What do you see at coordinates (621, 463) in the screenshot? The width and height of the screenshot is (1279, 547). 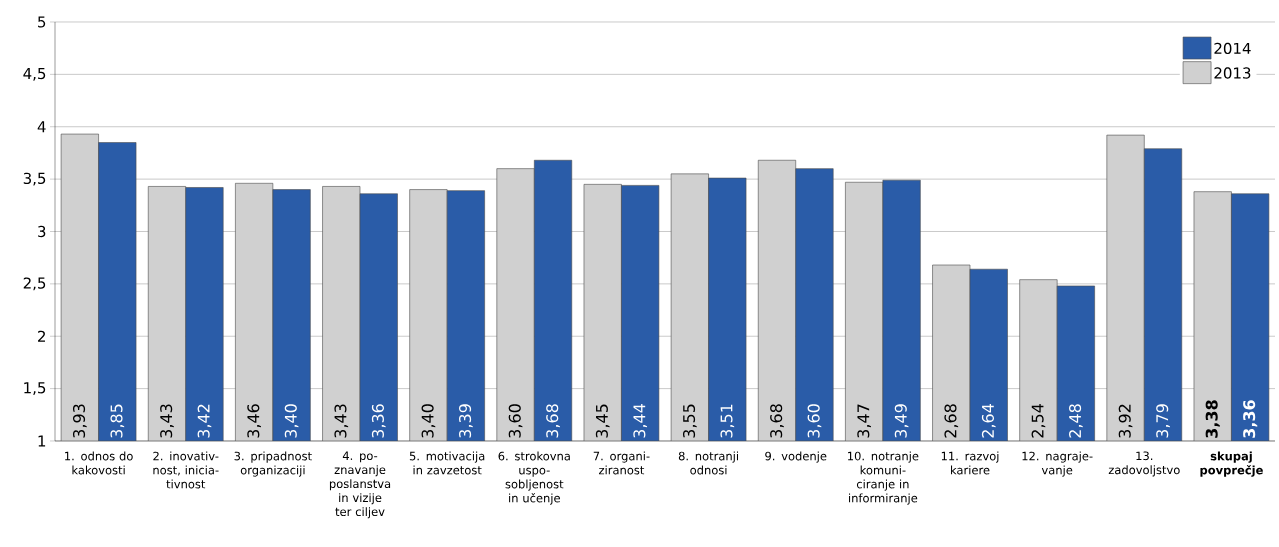 I see `x-tick-label: 7. organi-ziranost` at bounding box center [621, 463].